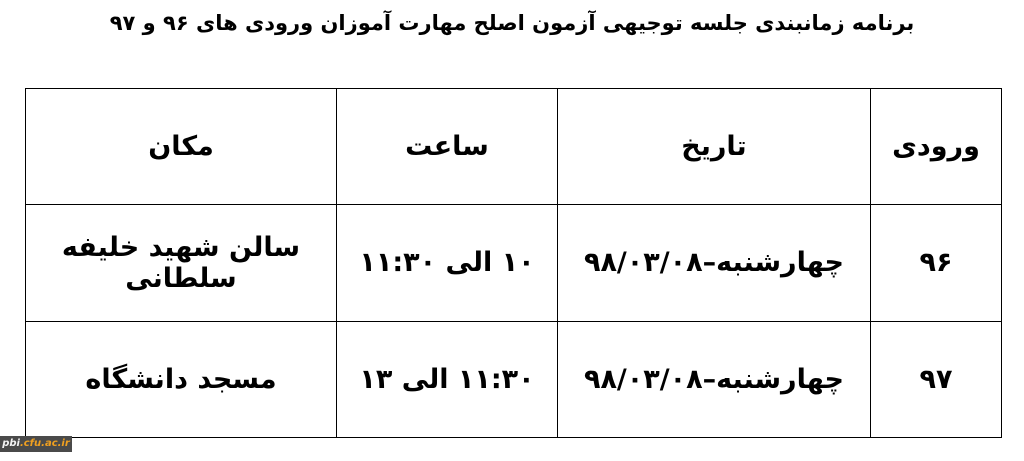 This screenshot has width=1024, height=461. I want to click on watermark-part1: pbi, so click(11, 443).